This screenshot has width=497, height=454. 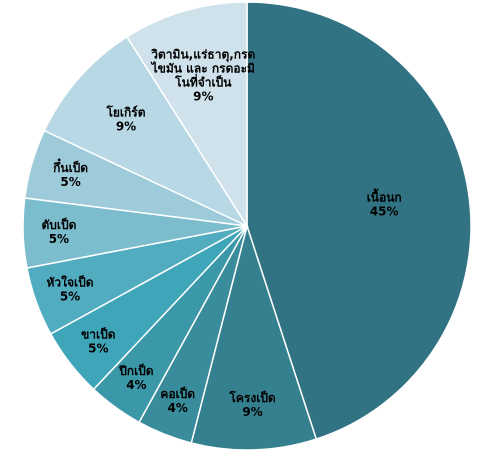 I want to click on pie-label-name: ขาเป็ด, so click(x=98, y=333).